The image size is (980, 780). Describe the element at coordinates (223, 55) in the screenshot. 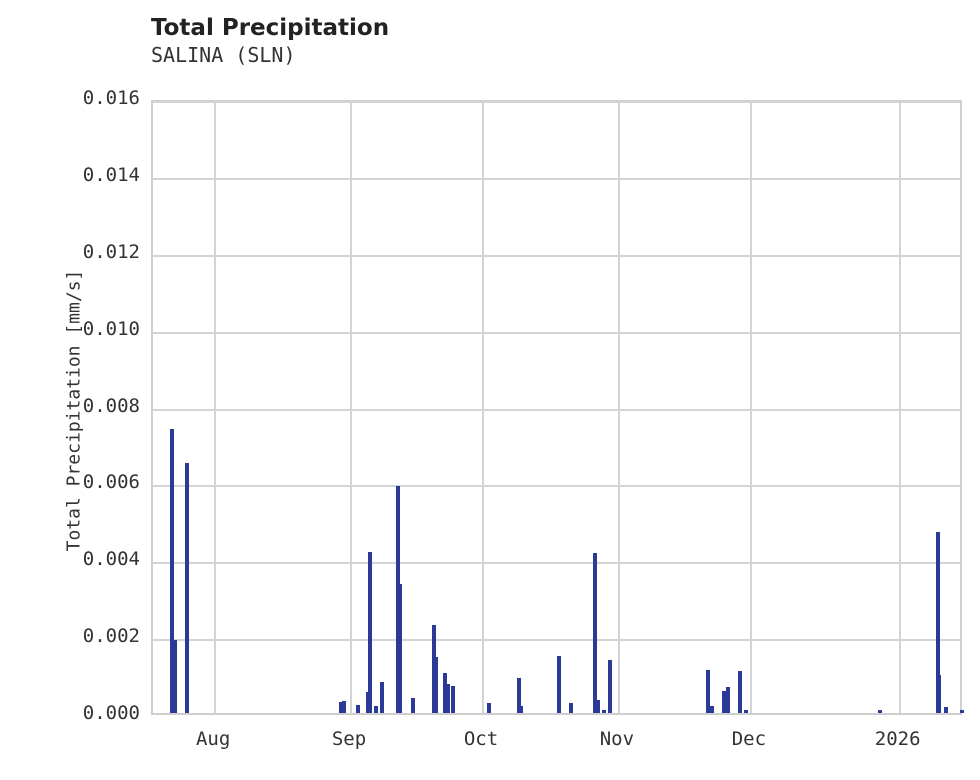

I see `chart-subtitle: SALINA (SLN)` at that location.